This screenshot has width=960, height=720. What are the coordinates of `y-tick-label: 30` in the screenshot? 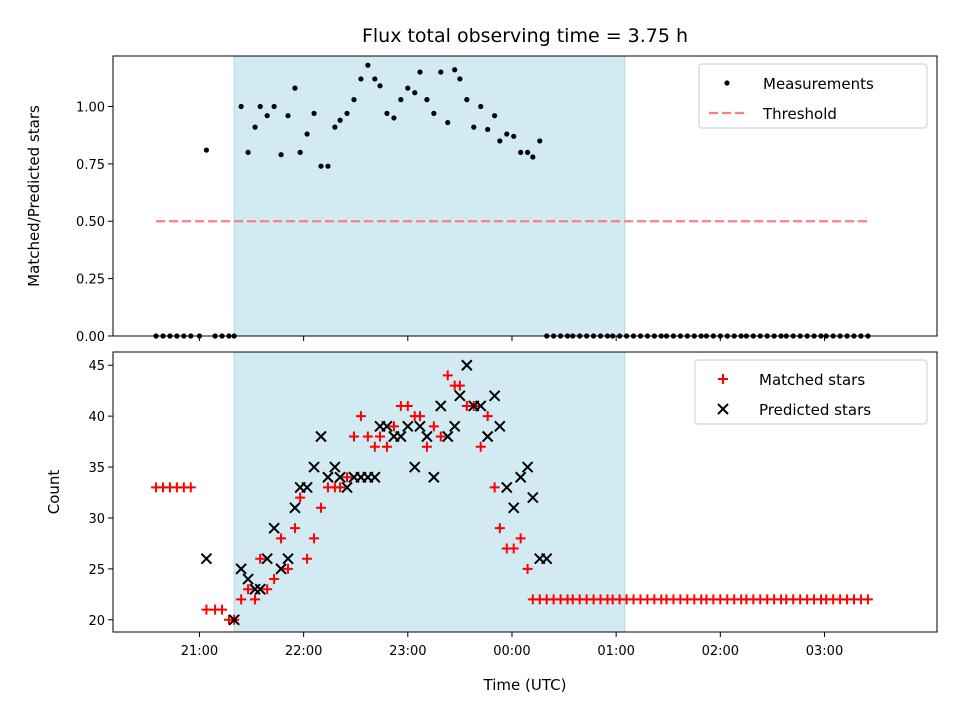 It's located at (96, 519).